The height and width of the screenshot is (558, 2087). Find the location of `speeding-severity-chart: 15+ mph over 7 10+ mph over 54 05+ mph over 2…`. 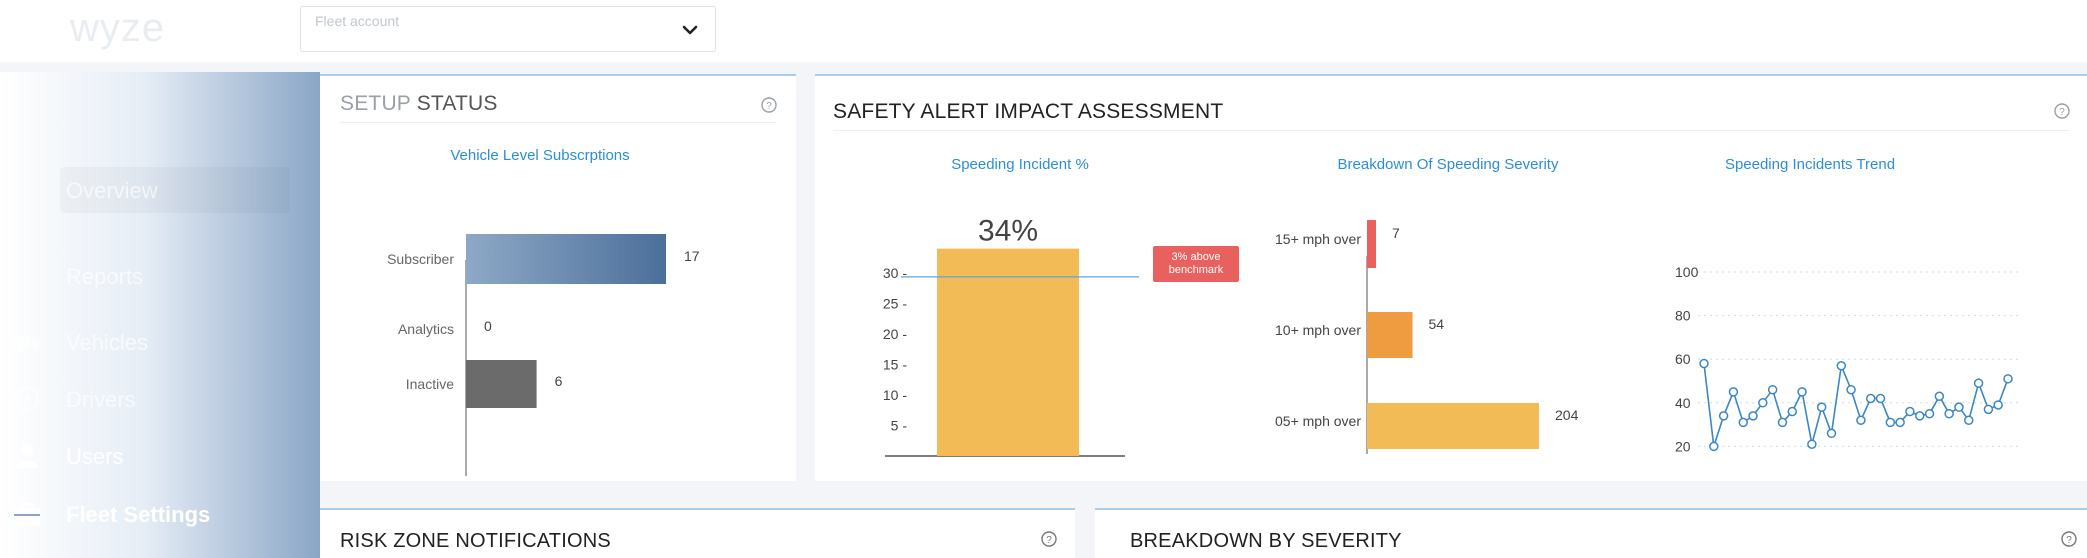

speeding-severity-chart: 15+ mph over 7 10+ mph over 54 05+ mph over 2… is located at coordinates (1427, 337).